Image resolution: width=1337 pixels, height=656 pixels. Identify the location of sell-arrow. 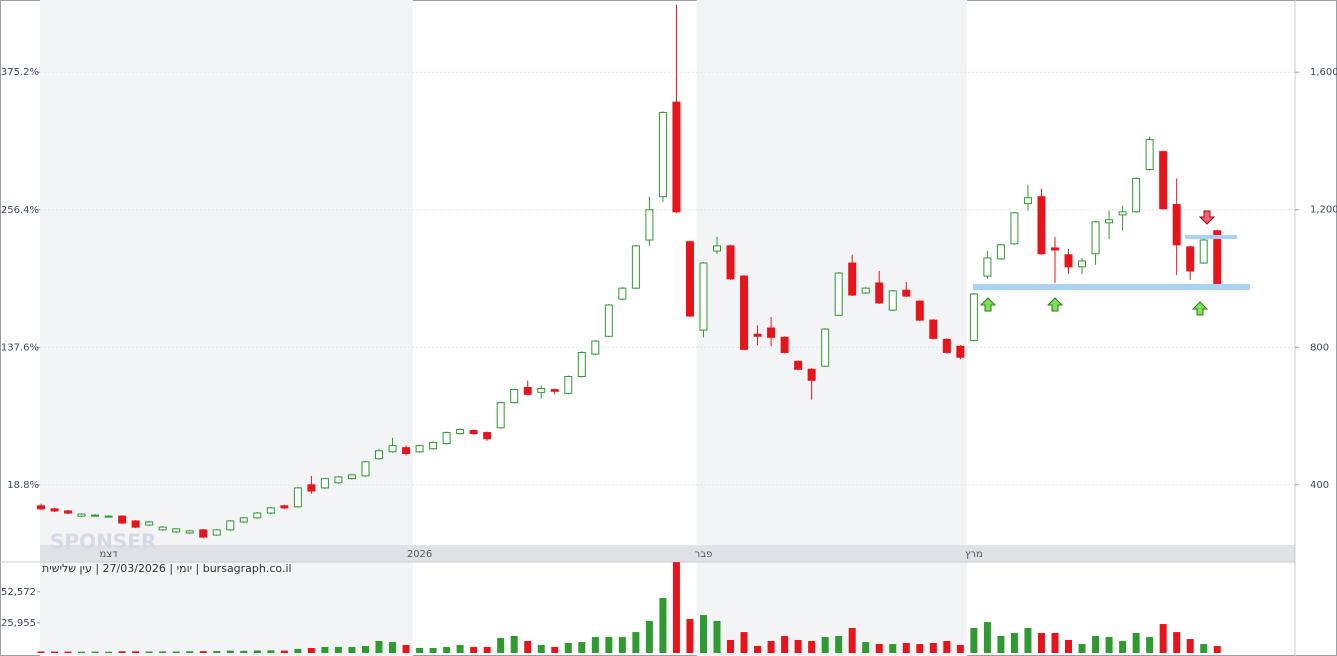
(1207, 217).